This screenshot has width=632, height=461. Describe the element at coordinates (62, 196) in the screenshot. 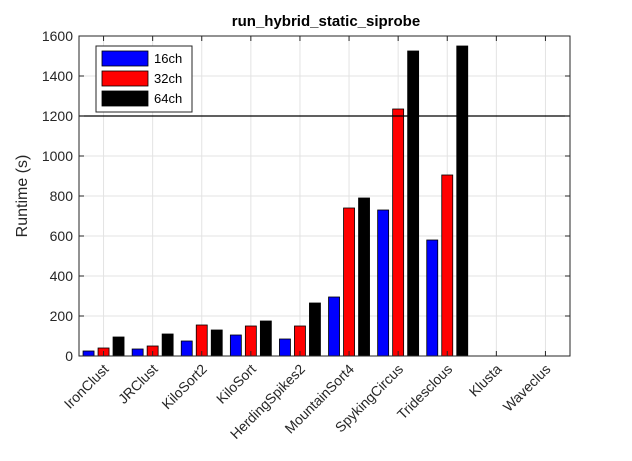

I see `y-tick-label: 800` at that location.